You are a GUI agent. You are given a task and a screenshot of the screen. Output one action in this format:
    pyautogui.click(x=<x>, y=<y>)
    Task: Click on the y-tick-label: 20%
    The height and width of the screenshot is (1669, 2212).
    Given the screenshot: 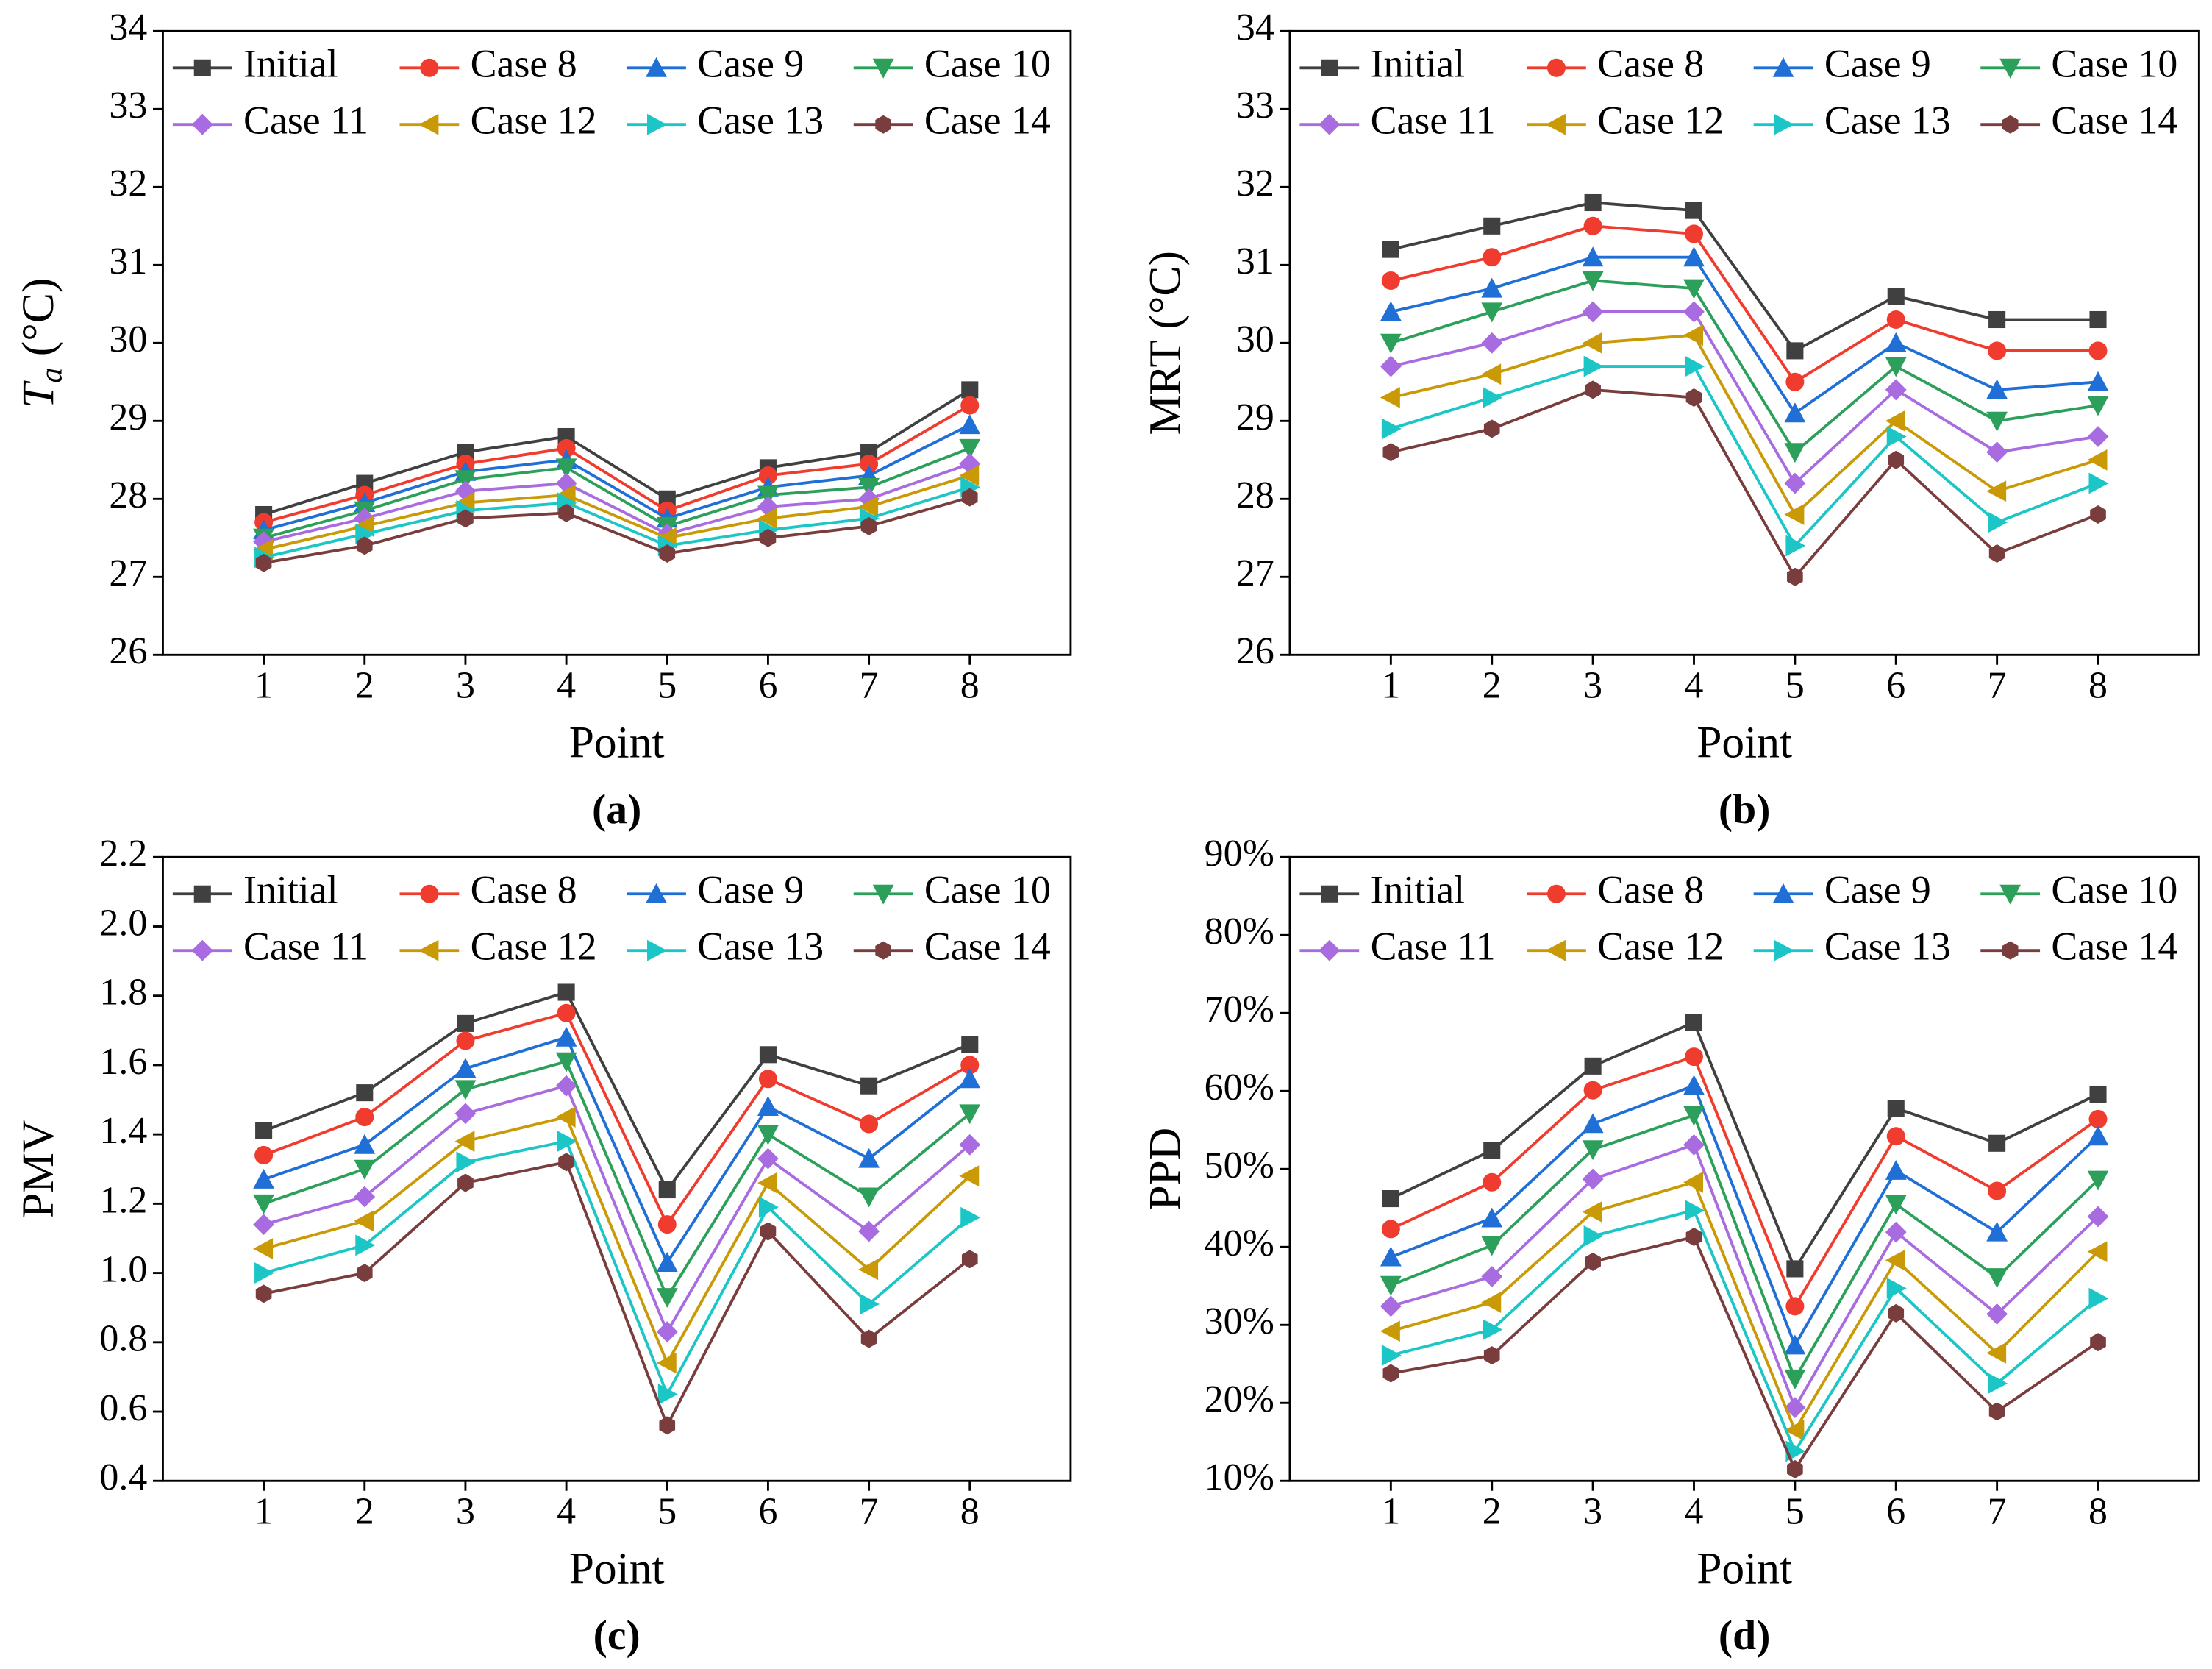 What is the action you would take?
    pyautogui.click(x=1239, y=1399)
    